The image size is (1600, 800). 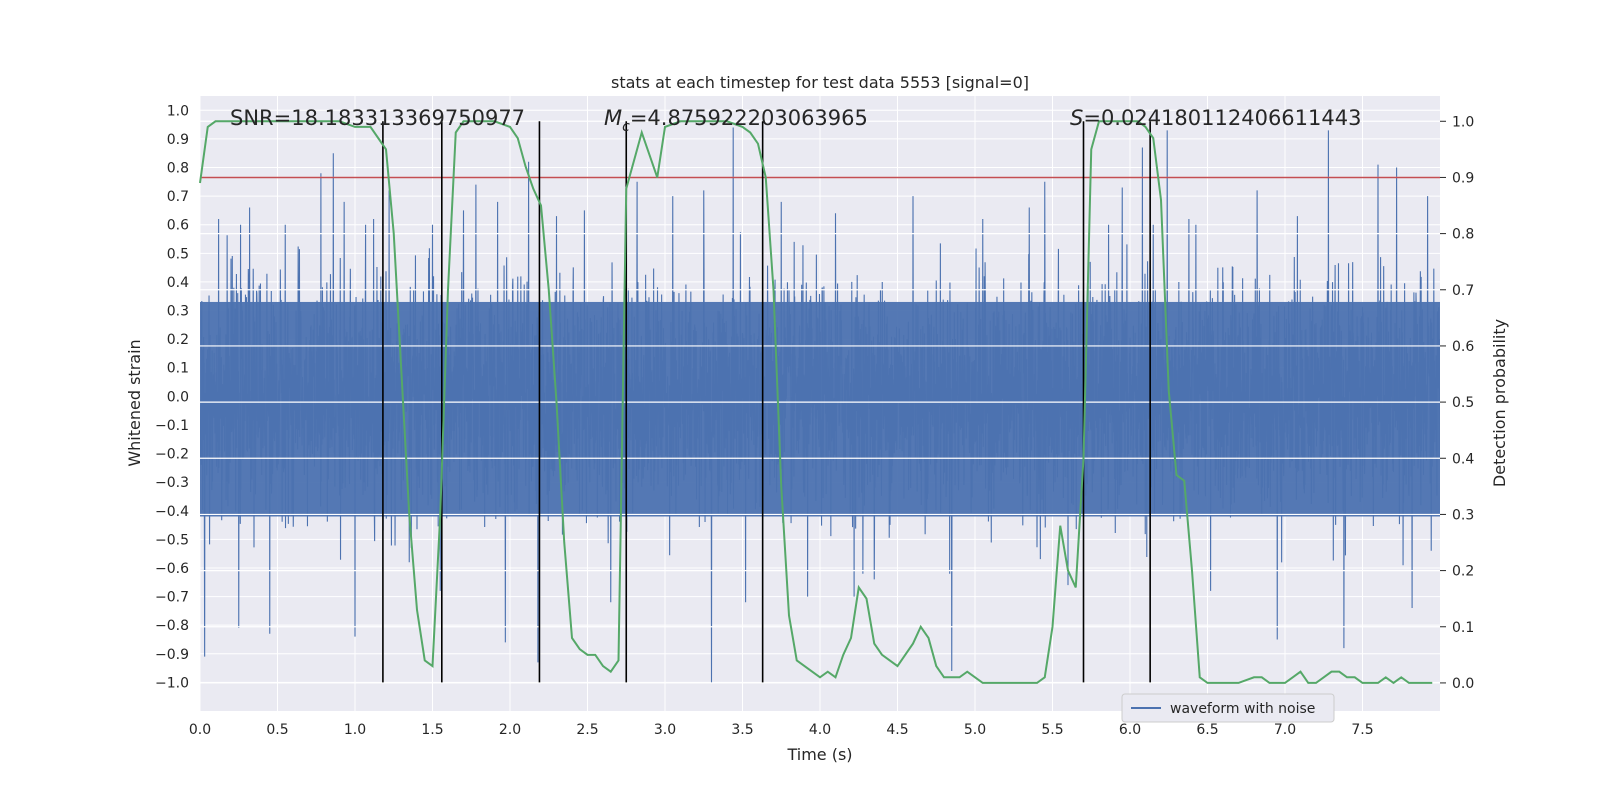 I want to click on y2-tick-label-6: 0.6, so click(x=1463, y=347).